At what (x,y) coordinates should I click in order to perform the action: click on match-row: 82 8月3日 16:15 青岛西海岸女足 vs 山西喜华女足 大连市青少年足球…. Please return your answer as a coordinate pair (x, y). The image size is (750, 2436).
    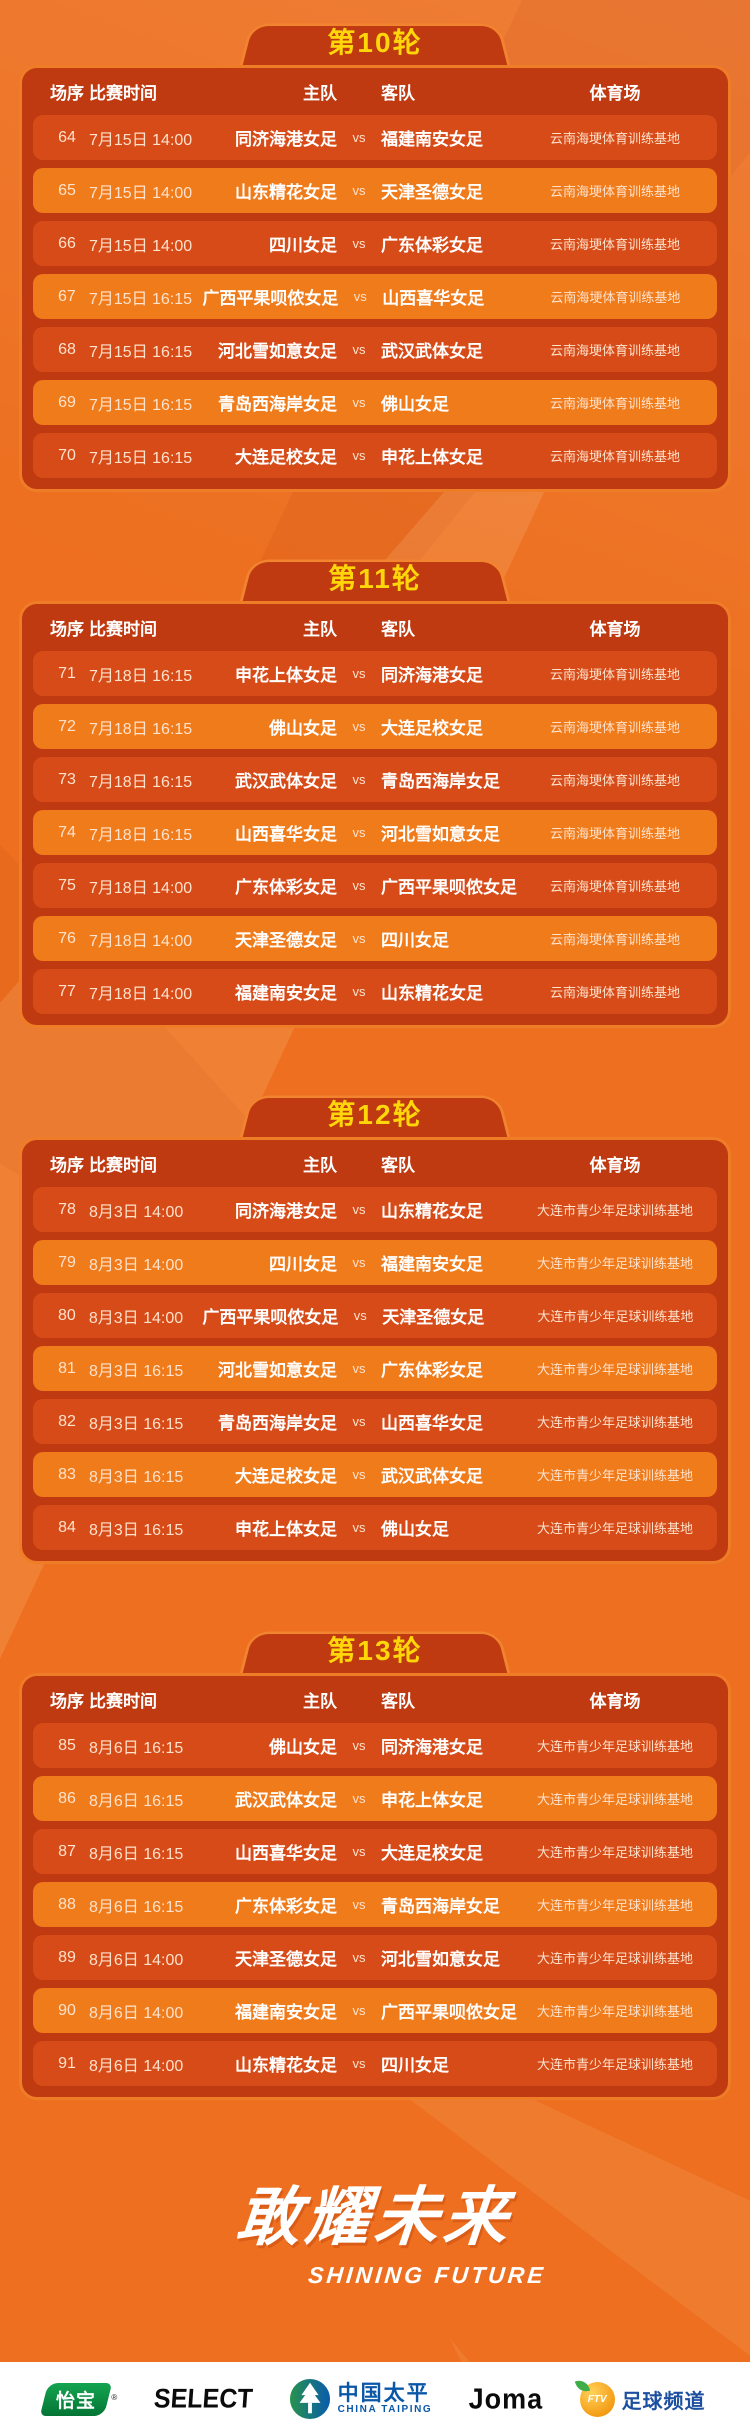
    Looking at the image, I should click on (375, 1421).